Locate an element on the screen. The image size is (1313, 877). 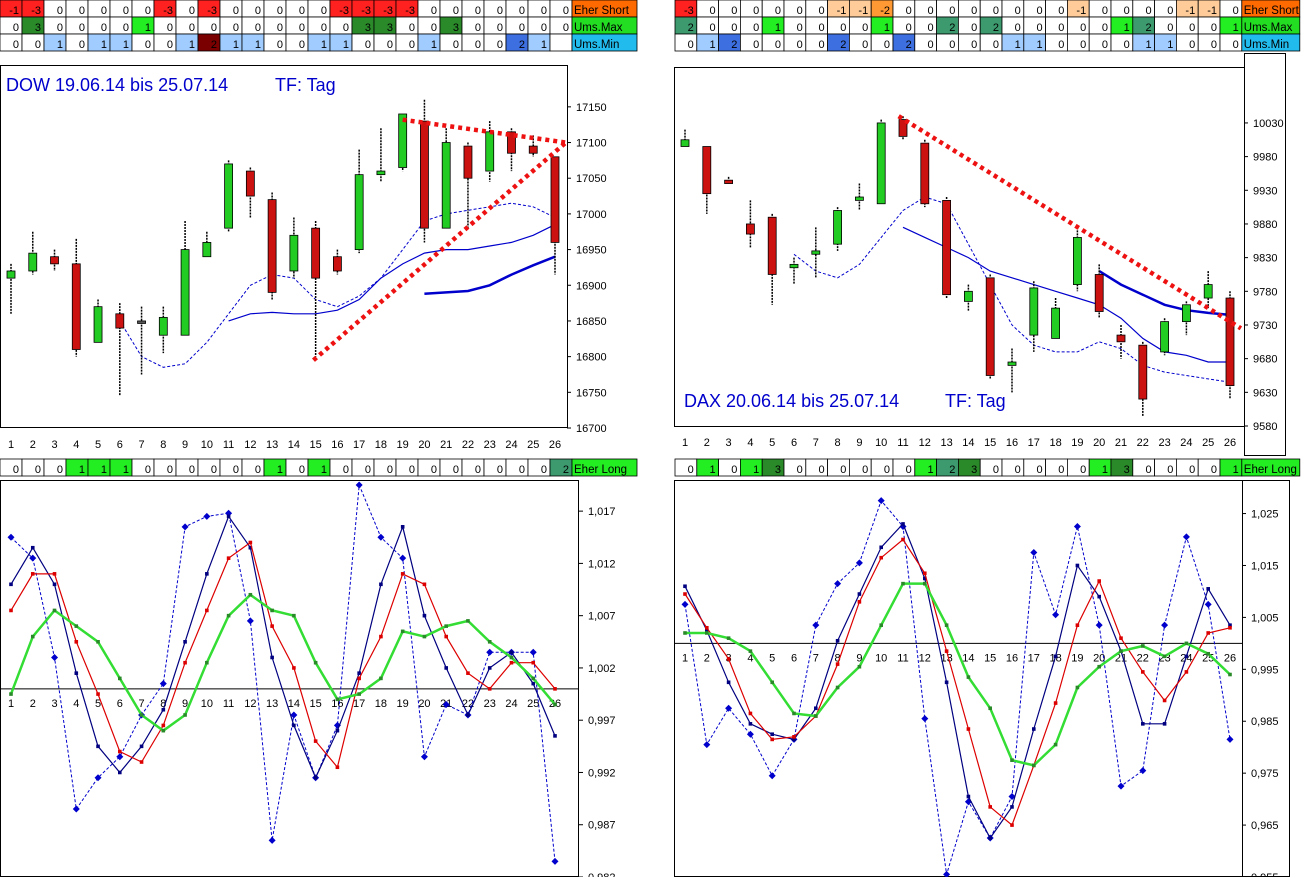
dow-xtick-label: 14 is located at coordinates (294, 445).